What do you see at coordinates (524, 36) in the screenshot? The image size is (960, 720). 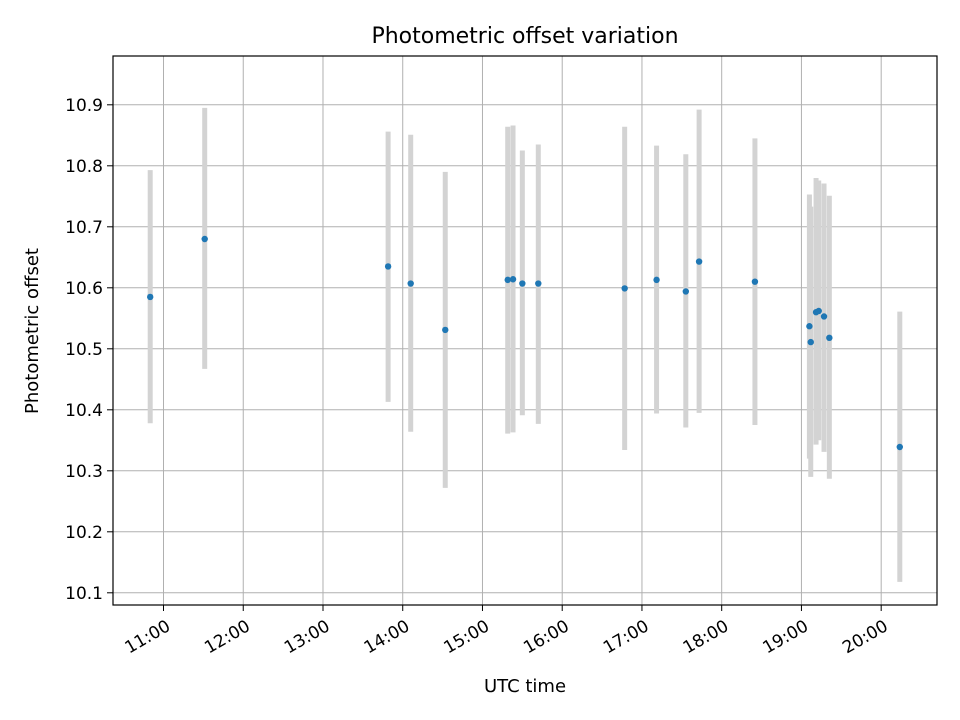 I see `chart-title: Photometric offset variation` at bounding box center [524, 36].